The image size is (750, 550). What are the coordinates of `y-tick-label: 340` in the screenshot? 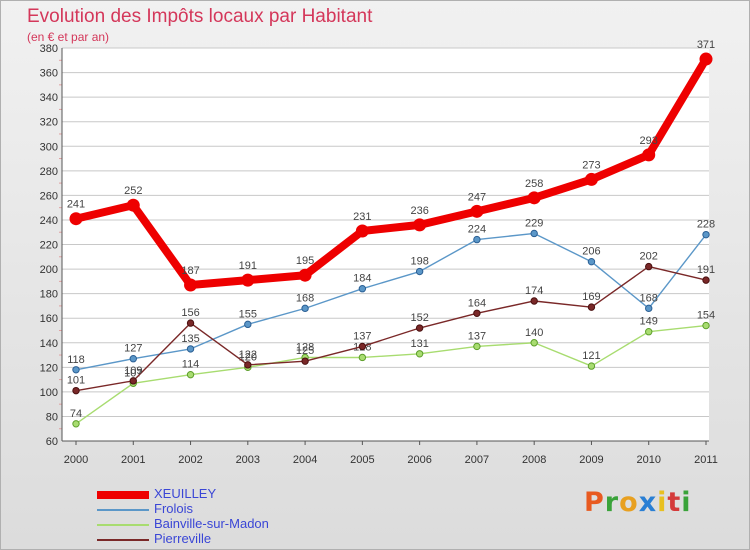 It's located at (49, 98).